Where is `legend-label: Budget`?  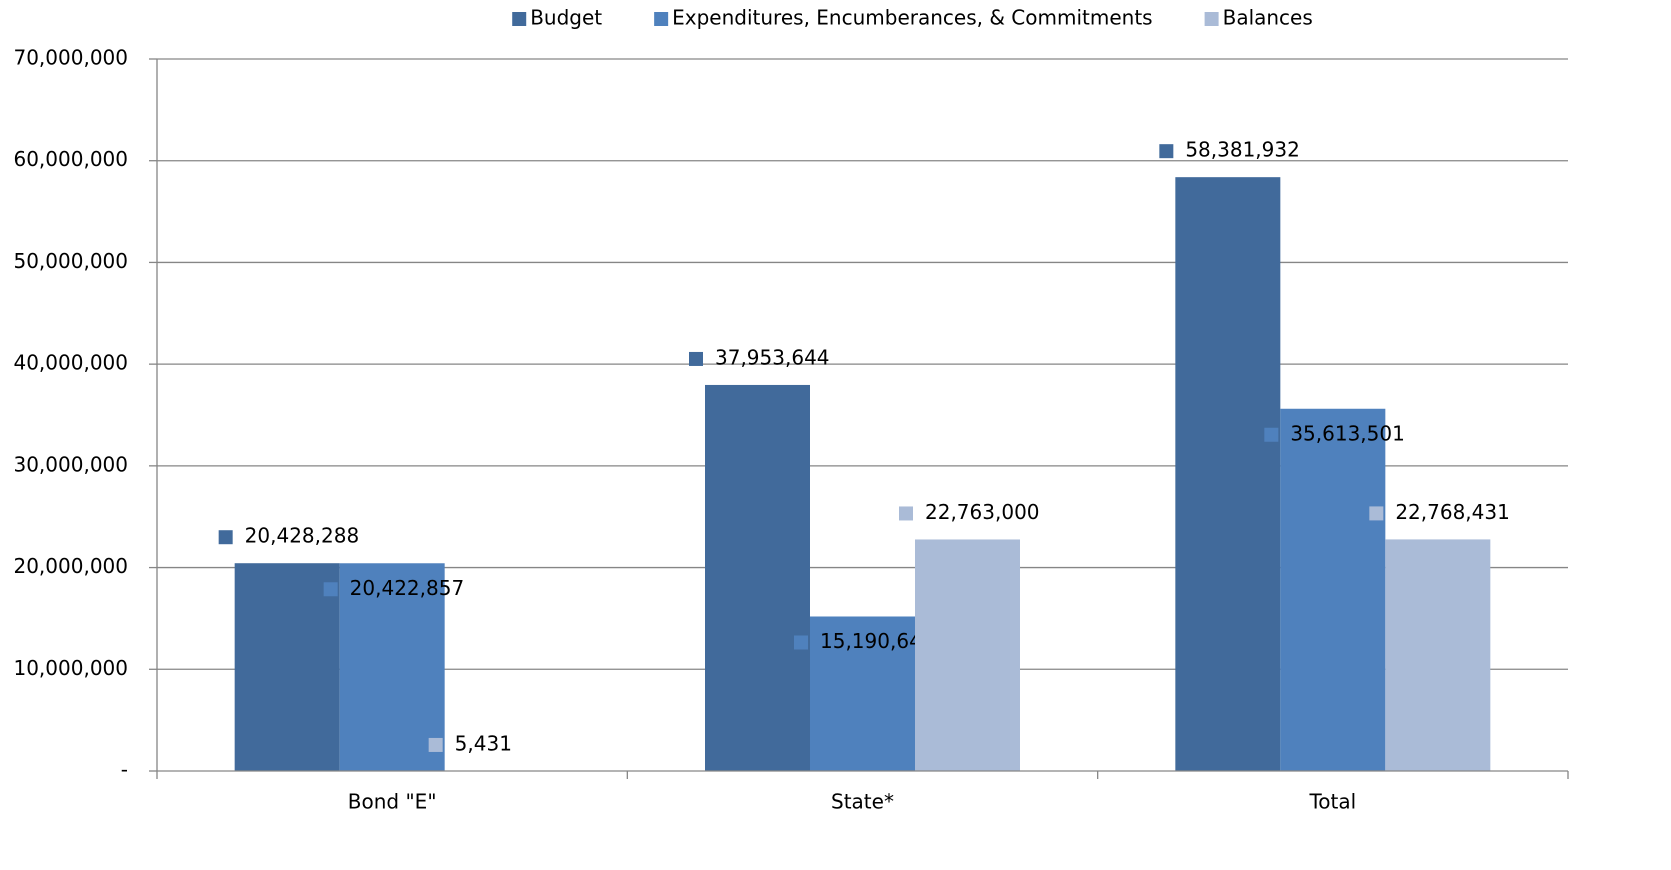 legend-label: Budget is located at coordinates (566, 18).